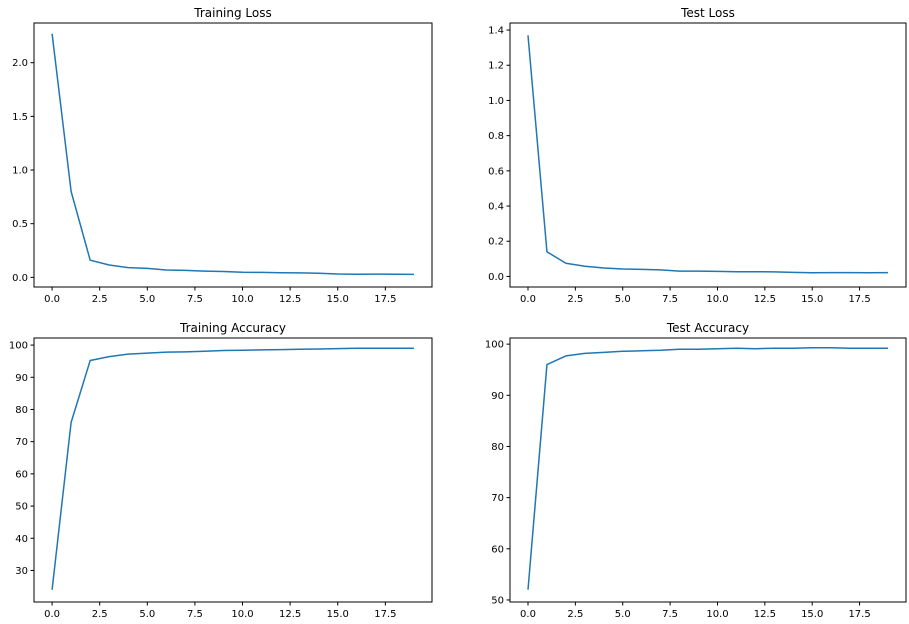 This screenshot has height=624, width=909. I want to click on chart-title: Training Accuracy, so click(232, 328).